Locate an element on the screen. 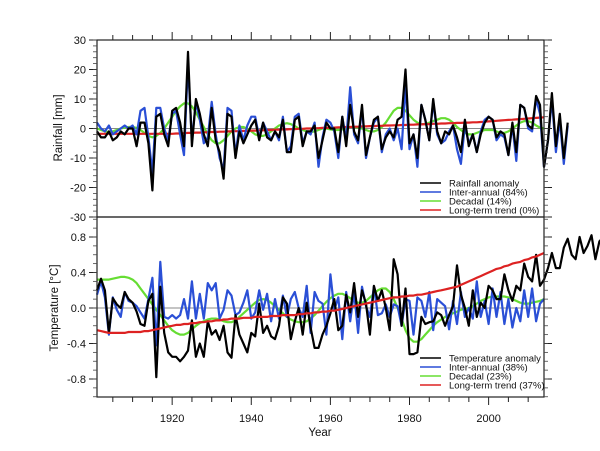  x-tick-label: 1920 is located at coordinates (172, 419).